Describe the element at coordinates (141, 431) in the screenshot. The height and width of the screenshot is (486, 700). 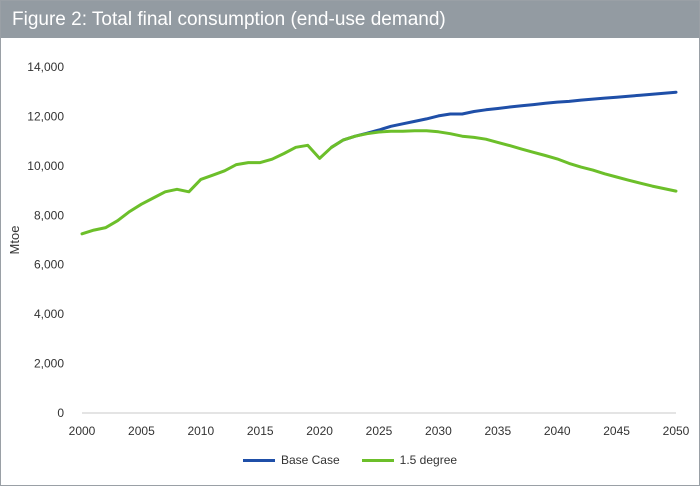
I see `x-tick-label: 2005` at that location.